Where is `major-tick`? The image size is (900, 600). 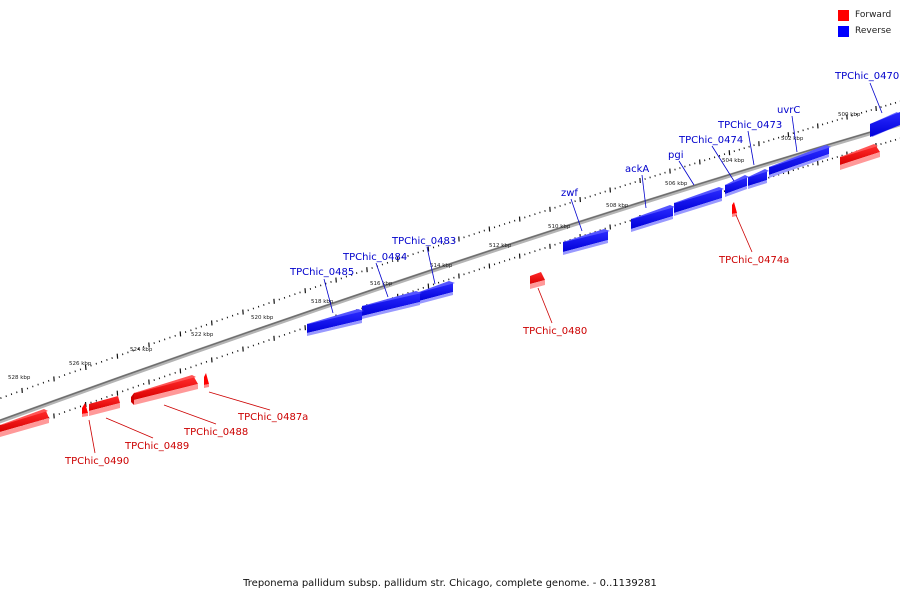 major-tick is located at coordinates (85, 367).